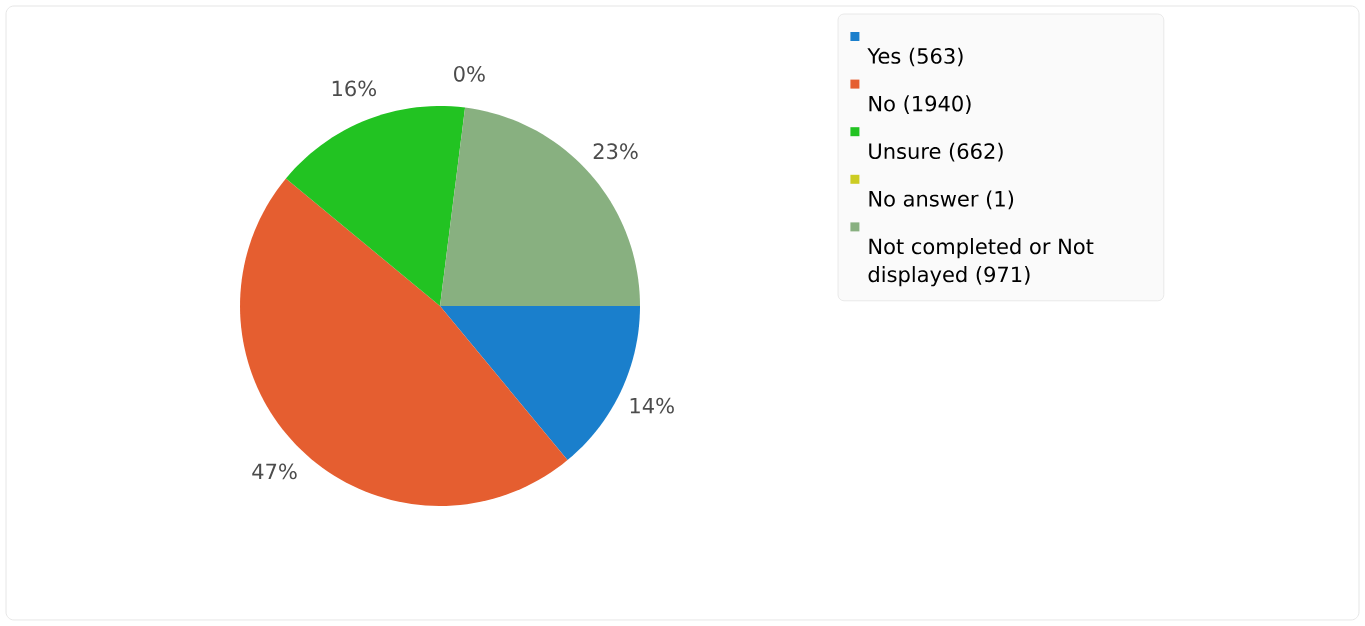  Describe the element at coordinates (936, 152) in the screenshot. I see `legend-label: Unsure (662)` at that location.